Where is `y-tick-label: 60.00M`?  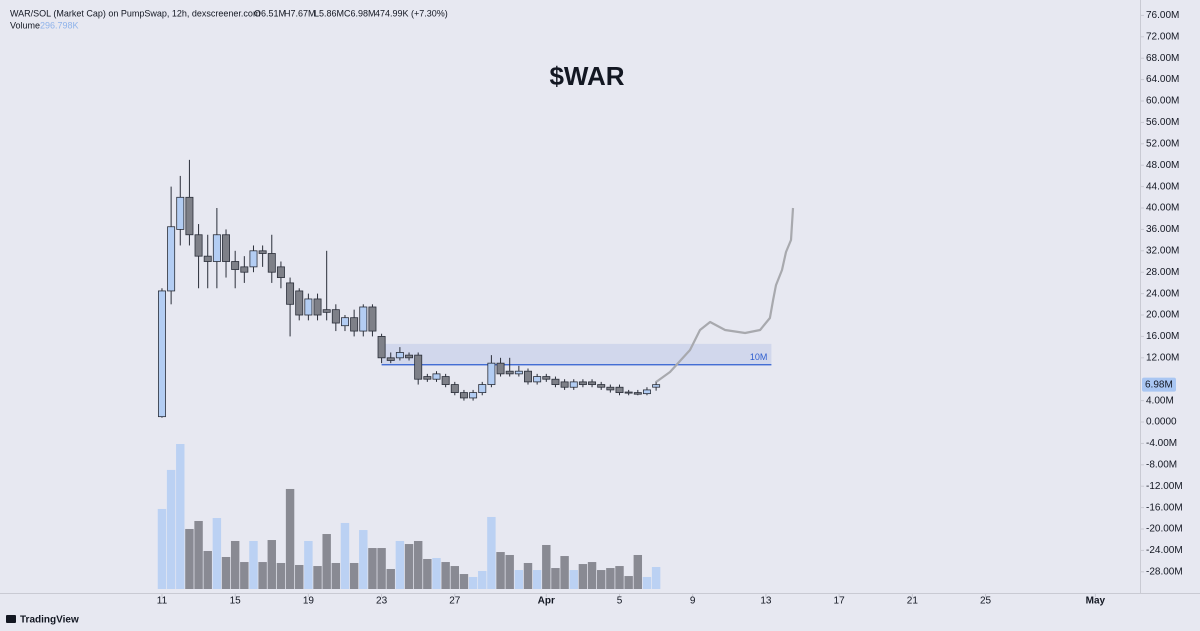 y-tick-label: 60.00M is located at coordinates (1162, 101).